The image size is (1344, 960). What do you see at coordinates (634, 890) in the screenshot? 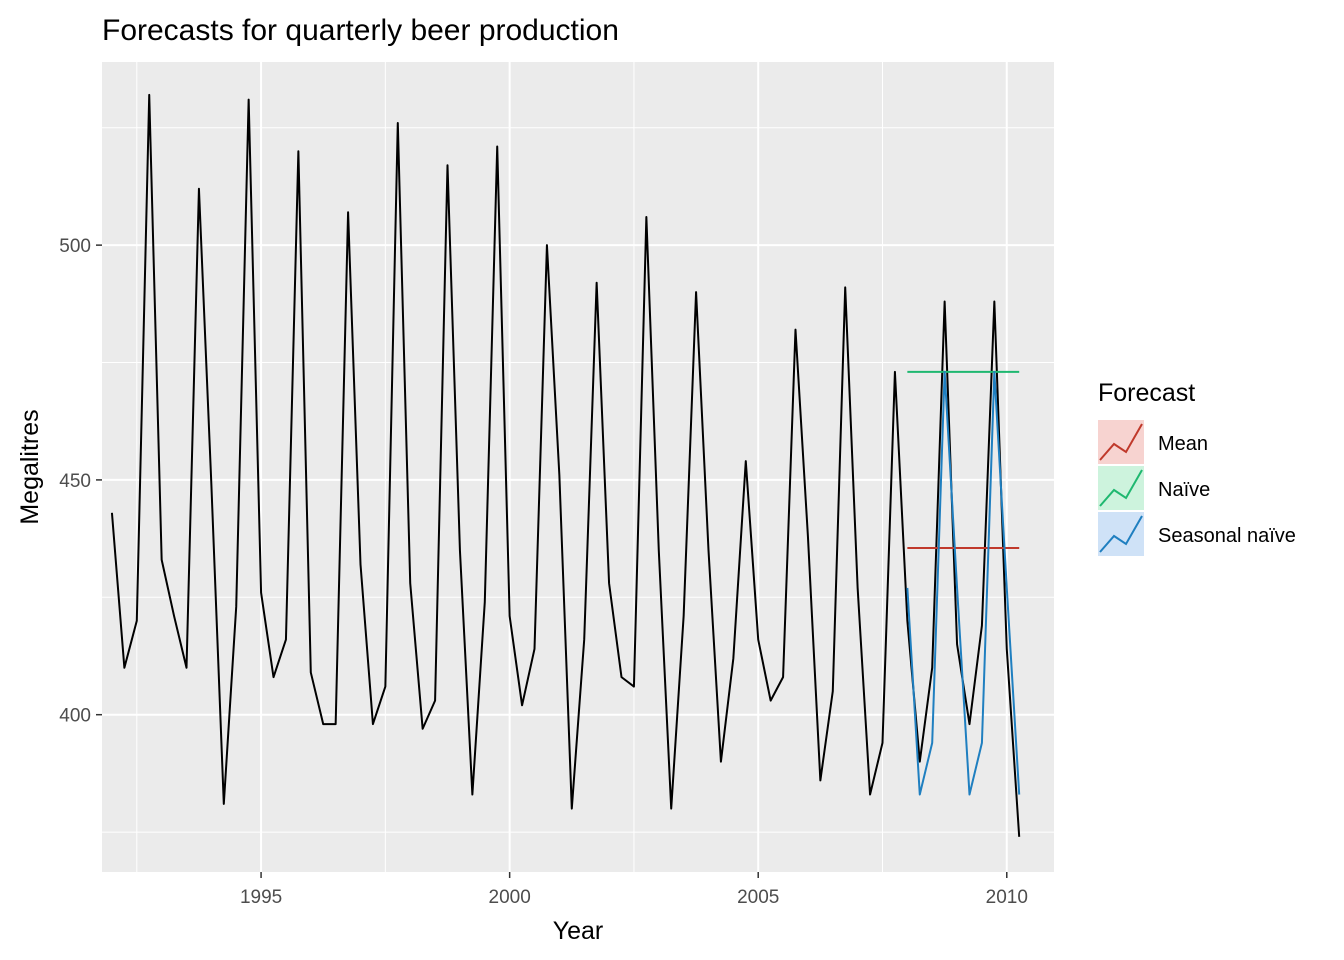
I see `x-axis: 1995 2000 2005 2010` at bounding box center [634, 890].